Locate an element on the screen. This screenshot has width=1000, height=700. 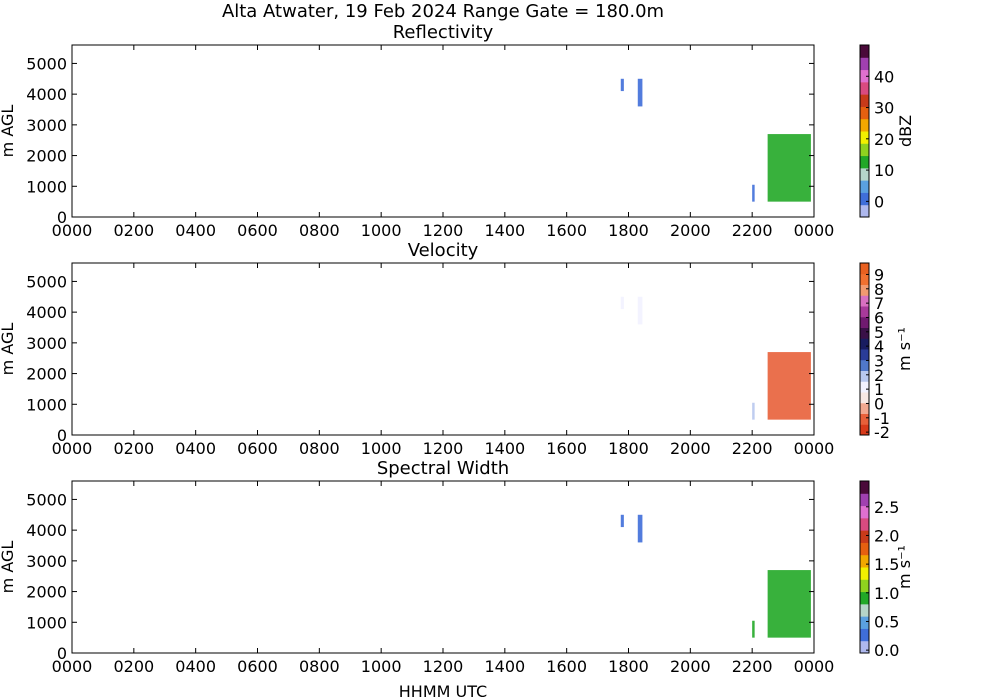
colorbar-tick-label: 0.5 is located at coordinates (886, 621).